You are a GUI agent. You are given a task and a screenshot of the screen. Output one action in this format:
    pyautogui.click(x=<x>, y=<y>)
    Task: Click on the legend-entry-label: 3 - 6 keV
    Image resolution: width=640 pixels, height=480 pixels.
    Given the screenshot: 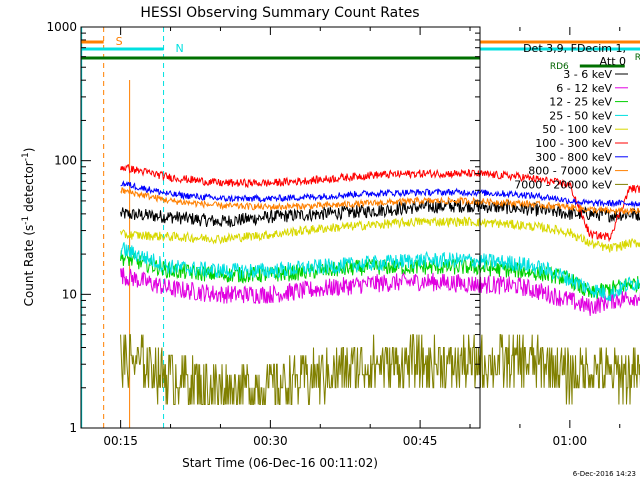 What is the action you would take?
    pyautogui.click(x=587, y=74)
    